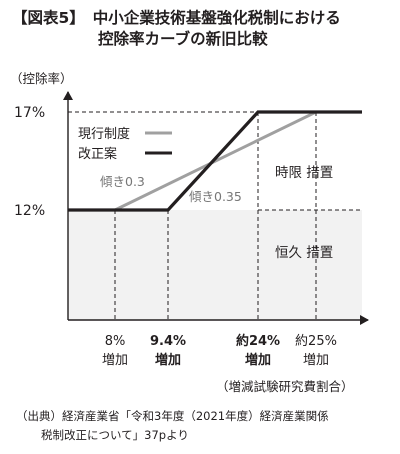 The width and height of the screenshot is (400, 454). Describe the element at coordinates (29, 211) in the screenshot. I see `y-tick-label-1: 12%` at that location.